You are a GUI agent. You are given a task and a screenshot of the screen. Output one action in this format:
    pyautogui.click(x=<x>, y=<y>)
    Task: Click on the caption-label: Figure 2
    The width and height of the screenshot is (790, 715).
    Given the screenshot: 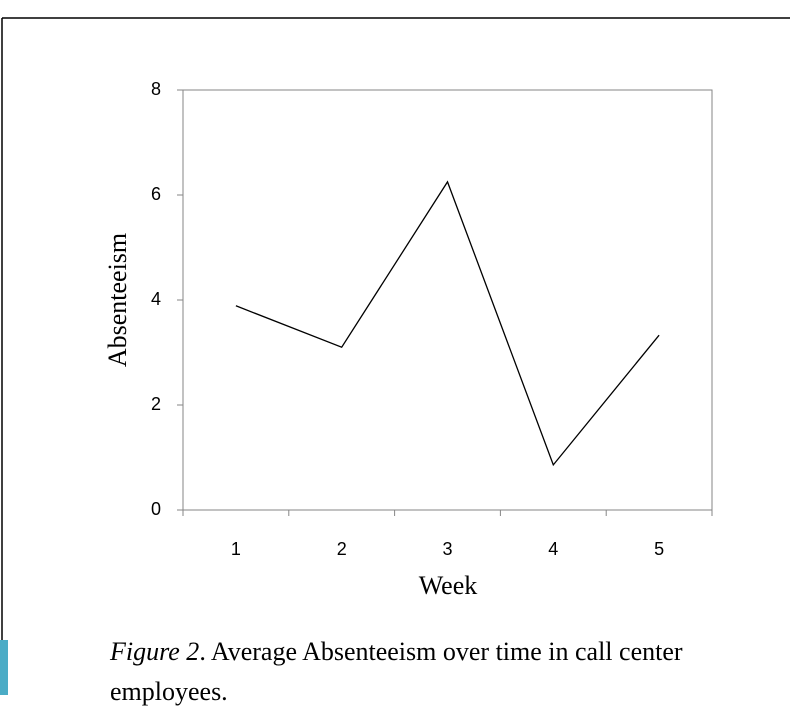 What is the action you would take?
    pyautogui.click(x=155, y=651)
    